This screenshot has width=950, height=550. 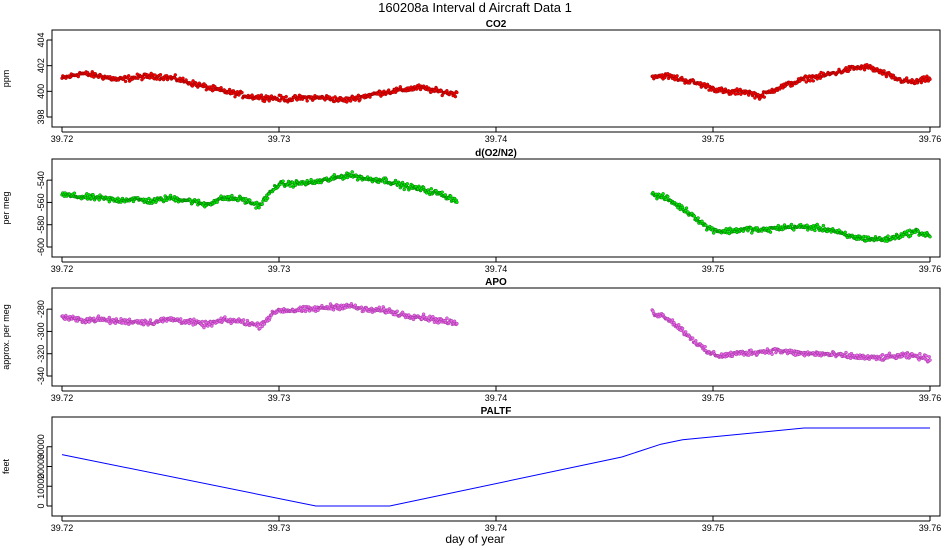 What do you see at coordinates (41, 225) in the screenshot?
I see `y-tick-label: -580` at bounding box center [41, 225].